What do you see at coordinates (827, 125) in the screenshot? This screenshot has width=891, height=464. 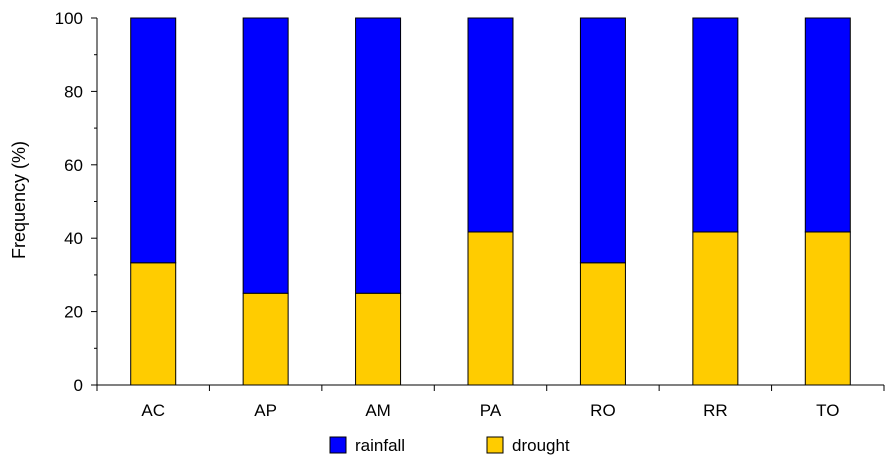 I see `bar-rainfall-to` at bounding box center [827, 125].